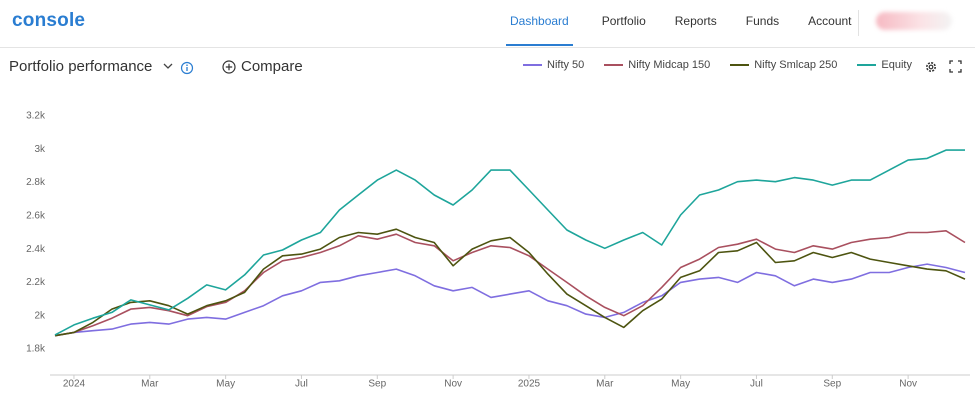 This screenshot has width=975, height=402. Describe the element at coordinates (272, 66) in the screenshot. I see `compare-label: Compare` at that location.